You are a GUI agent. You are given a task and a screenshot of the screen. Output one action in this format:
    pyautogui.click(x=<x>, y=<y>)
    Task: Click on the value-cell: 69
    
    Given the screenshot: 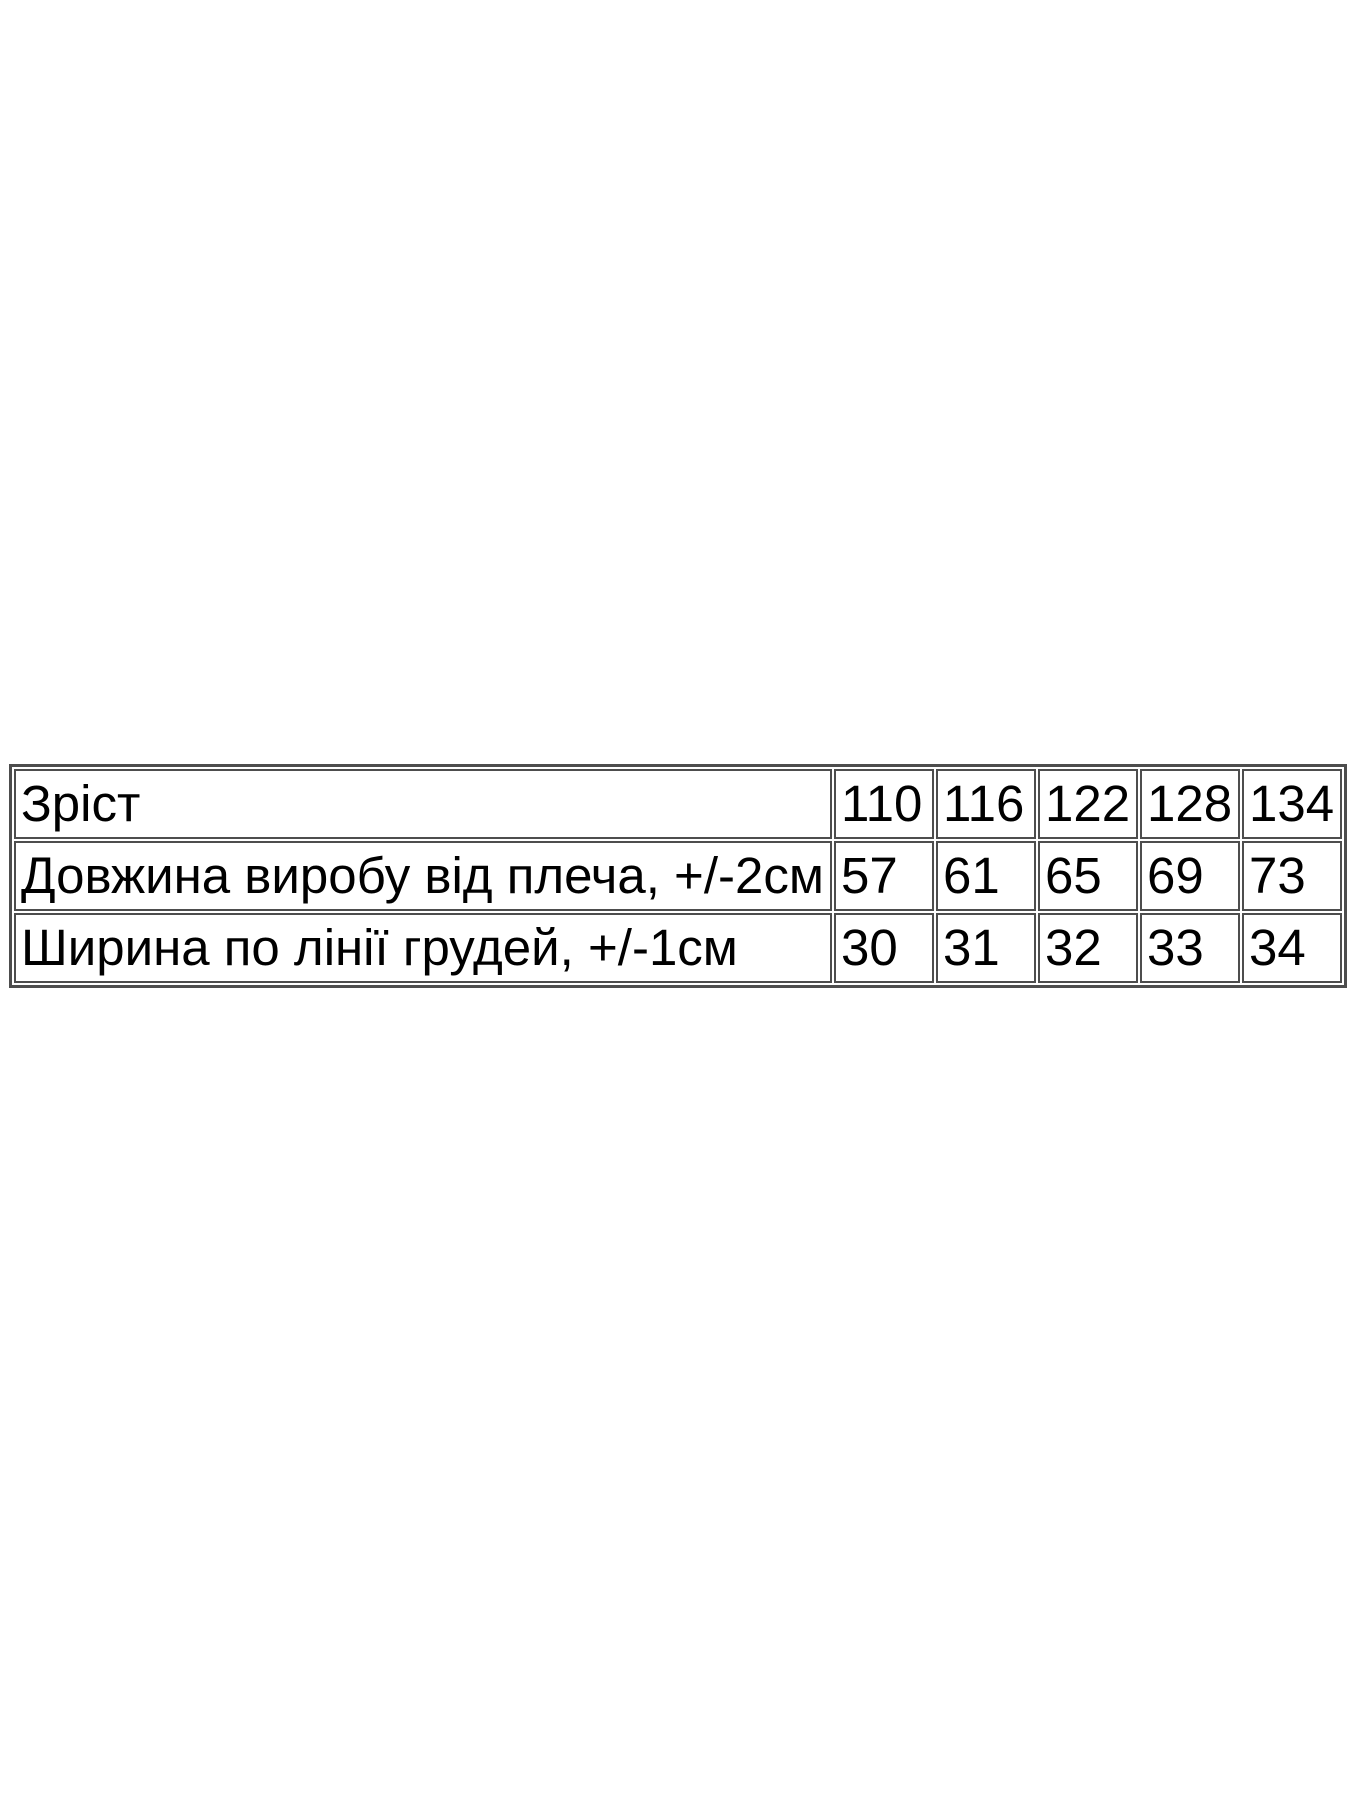 What is the action you would take?
    pyautogui.click(x=1190, y=876)
    